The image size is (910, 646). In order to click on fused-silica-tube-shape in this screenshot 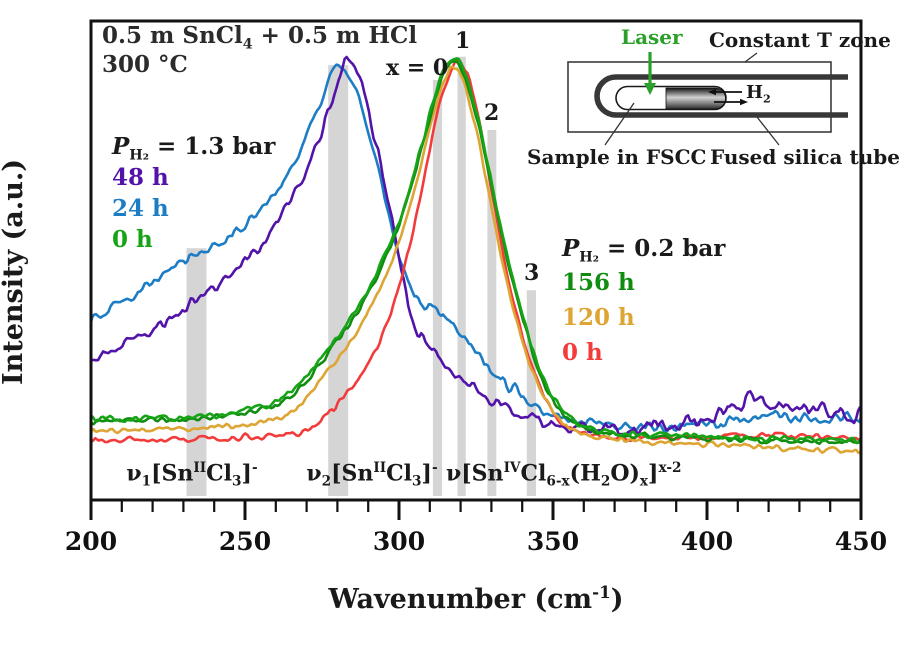, I will do `click(721, 96)`.